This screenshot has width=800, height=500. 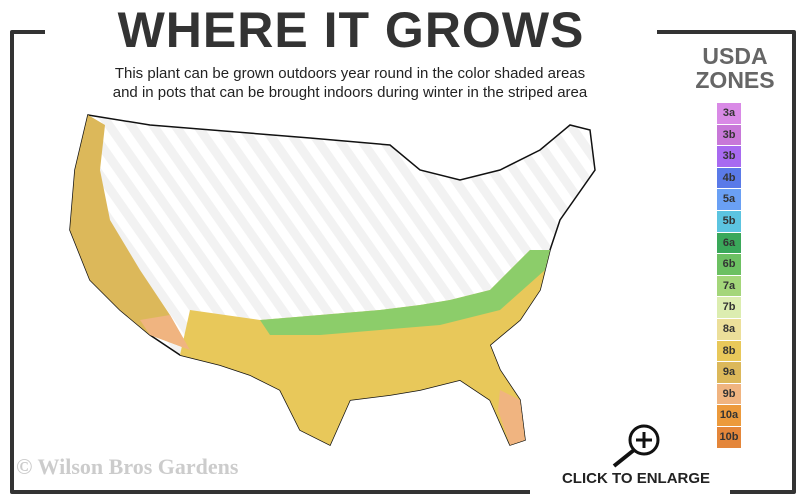 What do you see at coordinates (729, 394) in the screenshot?
I see `legend-swatch-9b: 9b` at bounding box center [729, 394].